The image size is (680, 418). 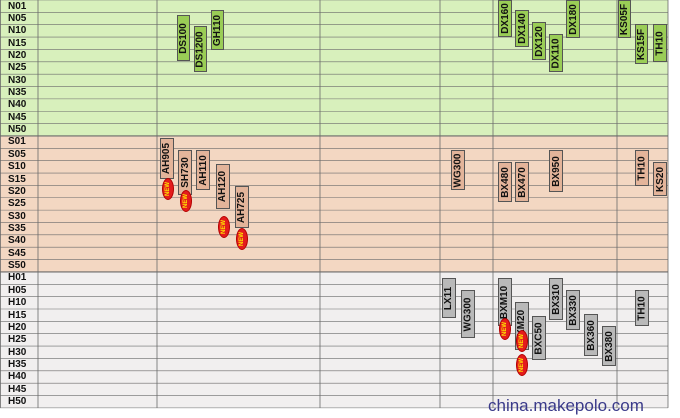 I want to click on grade-tag-lx11: LX11, so click(x=449, y=298).